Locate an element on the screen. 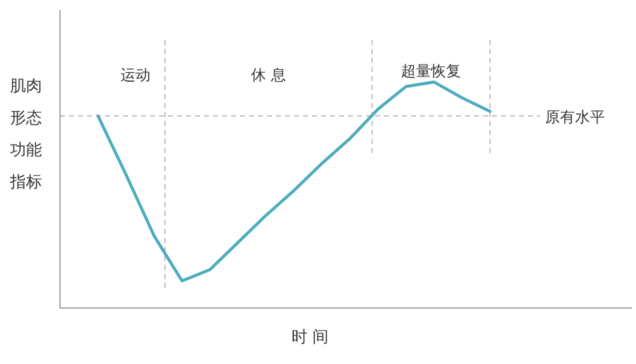 This screenshot has width=636, height=364. text: 超量恢复 is located at coordinates (431, 71).